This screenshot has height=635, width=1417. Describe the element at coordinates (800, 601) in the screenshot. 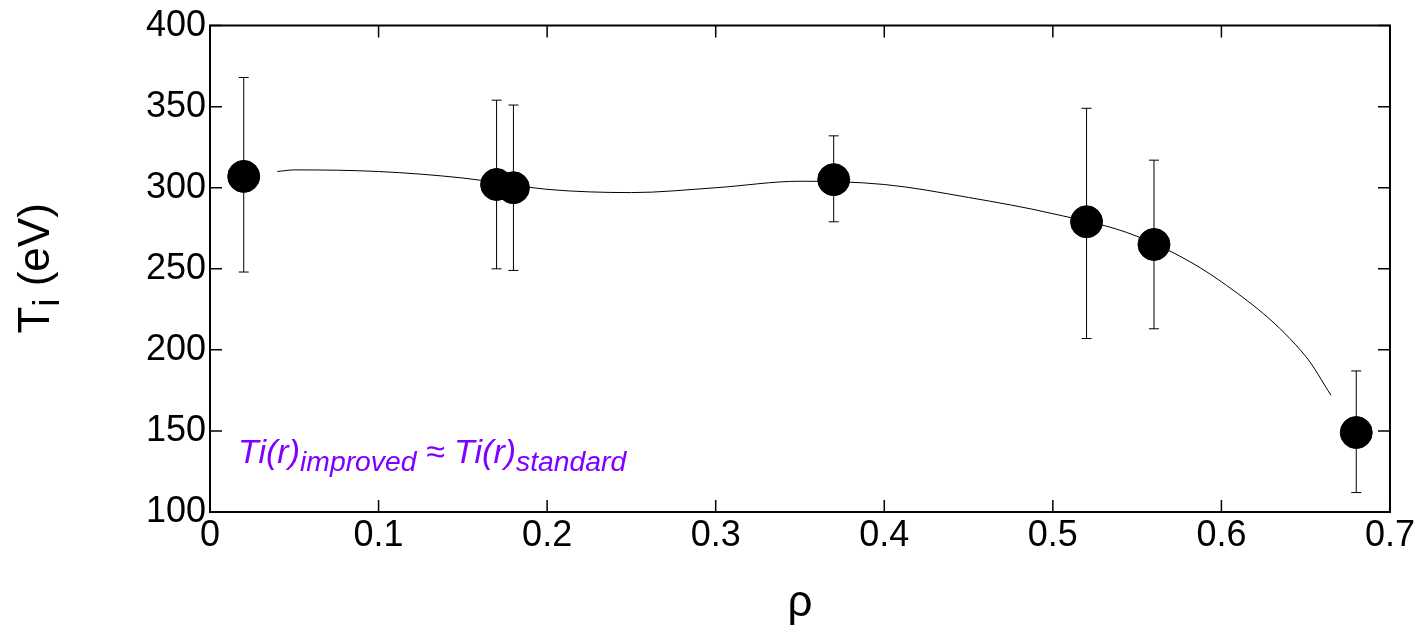

I see `x-axis-title: ρ` at that location.